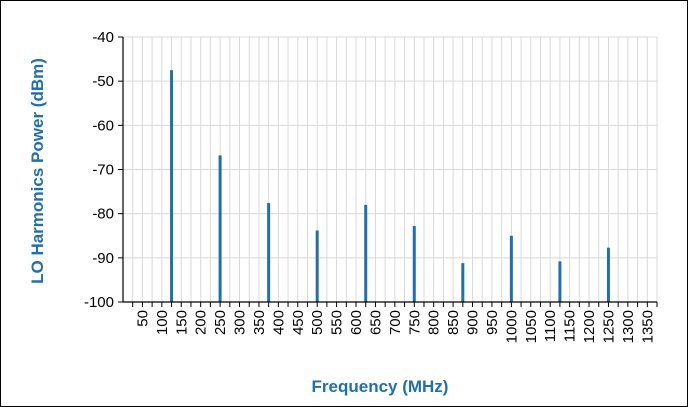  I want to click on x-tick-label: 650, so click(375, 322).